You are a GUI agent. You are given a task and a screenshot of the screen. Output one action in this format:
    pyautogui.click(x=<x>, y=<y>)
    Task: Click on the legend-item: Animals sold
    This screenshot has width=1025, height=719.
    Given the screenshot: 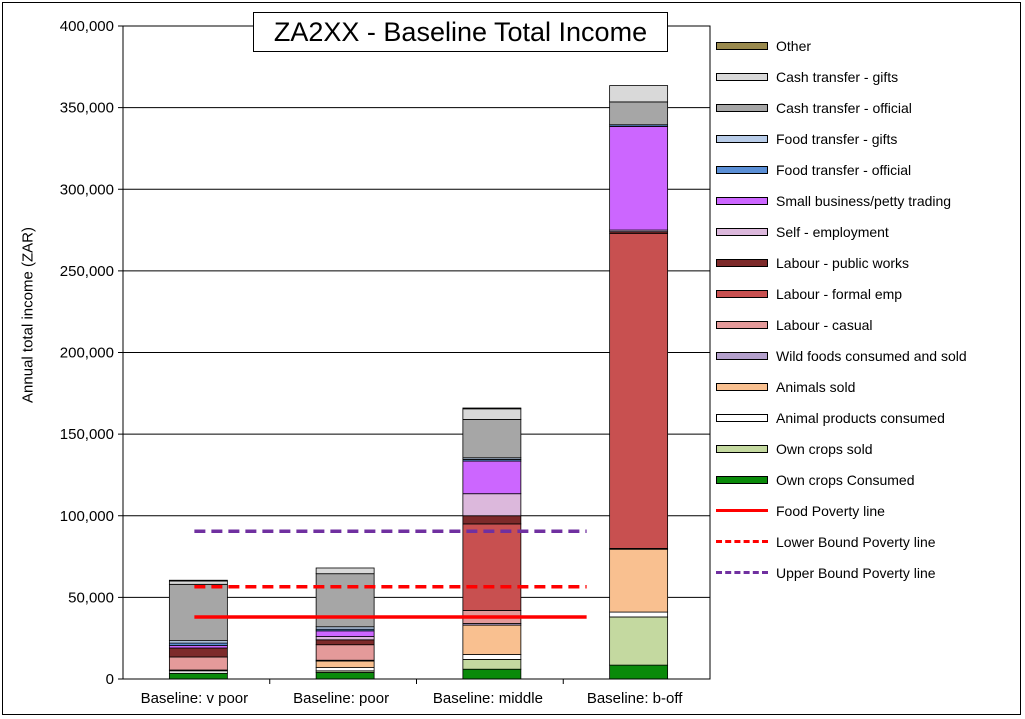 What is the action you would take?
    pyautogui.click(x=866, y=386)
    